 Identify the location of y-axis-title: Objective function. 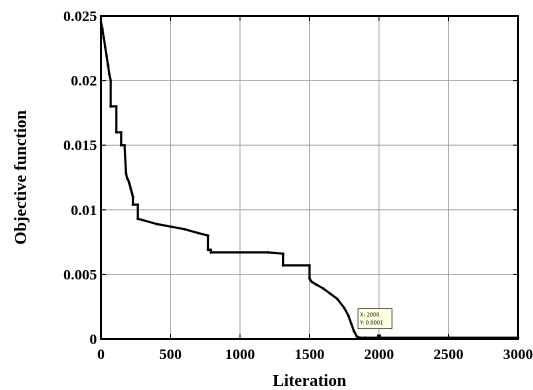
(20, 177).